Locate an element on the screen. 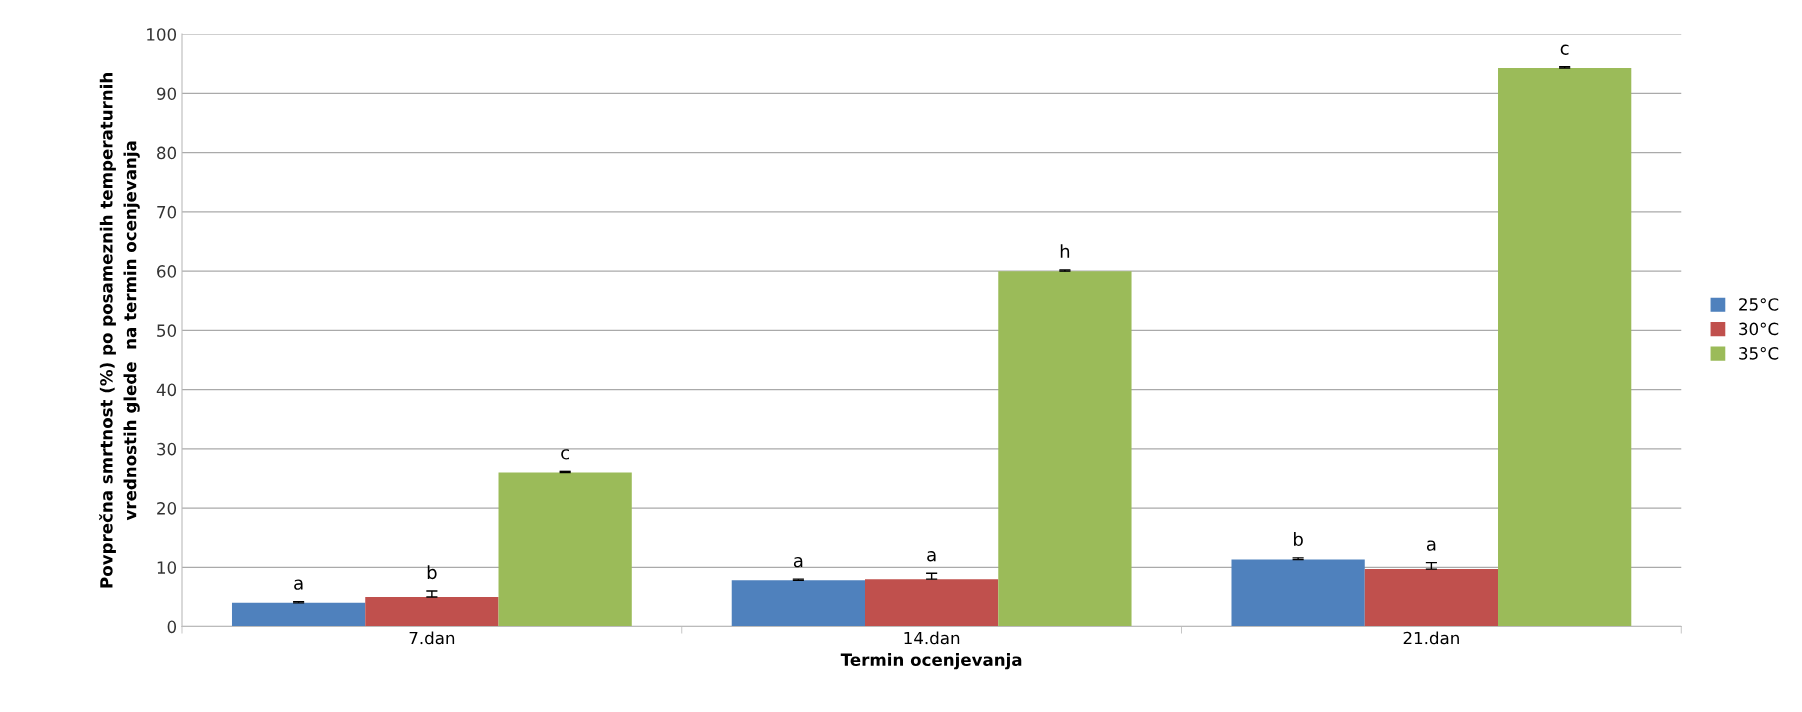 The image size is (1802, 712). y-tick-label: 20 is located at coordinates (167, 508).